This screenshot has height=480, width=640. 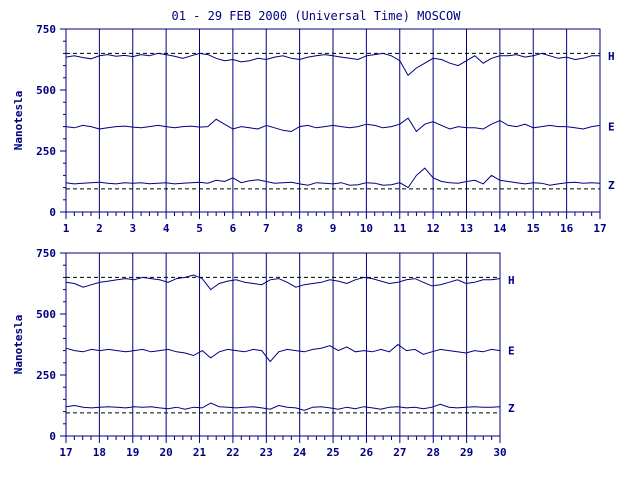 I want to click on x-tick-label: 16, so click(x=567, y=228).